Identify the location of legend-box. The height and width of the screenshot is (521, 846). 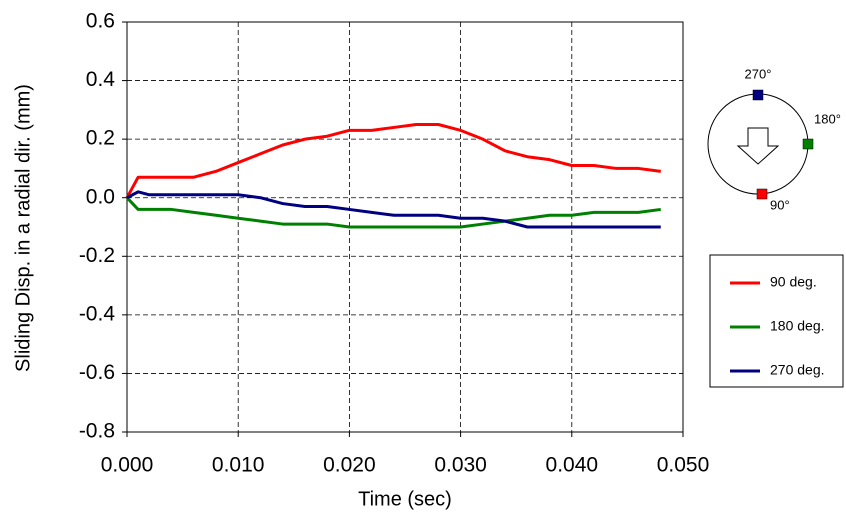
(776, 321).